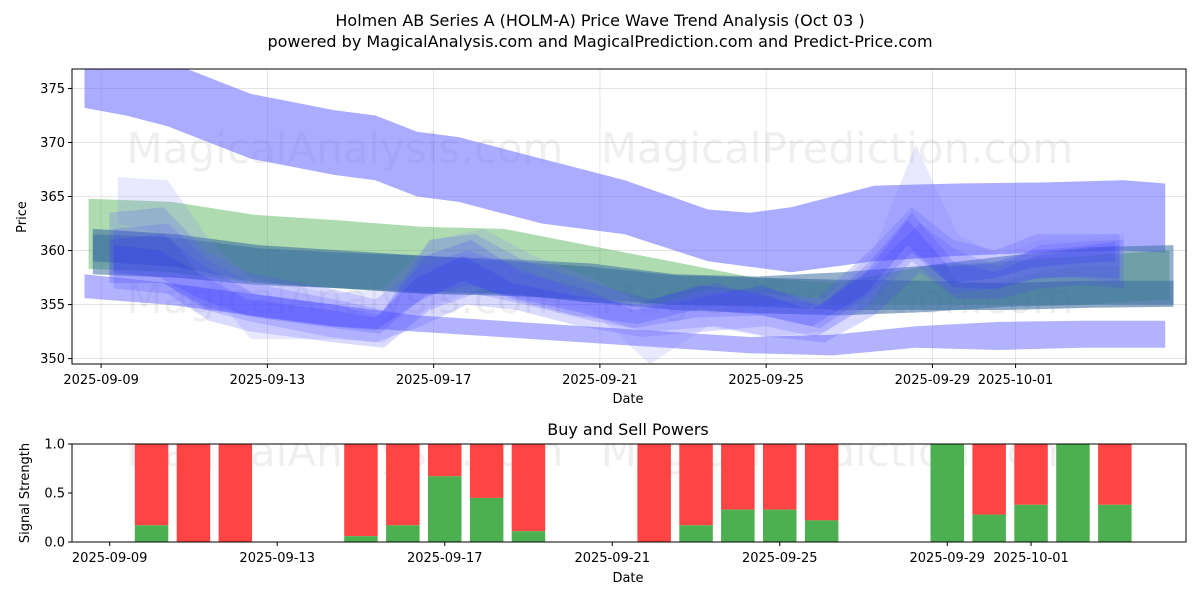 The height and width of the screenshot is (600, 1200). What do you see at coordinates (52, 359) in the screenshot?
I see `price-ytick-label-0: 350` at bounding box center [52, 359].